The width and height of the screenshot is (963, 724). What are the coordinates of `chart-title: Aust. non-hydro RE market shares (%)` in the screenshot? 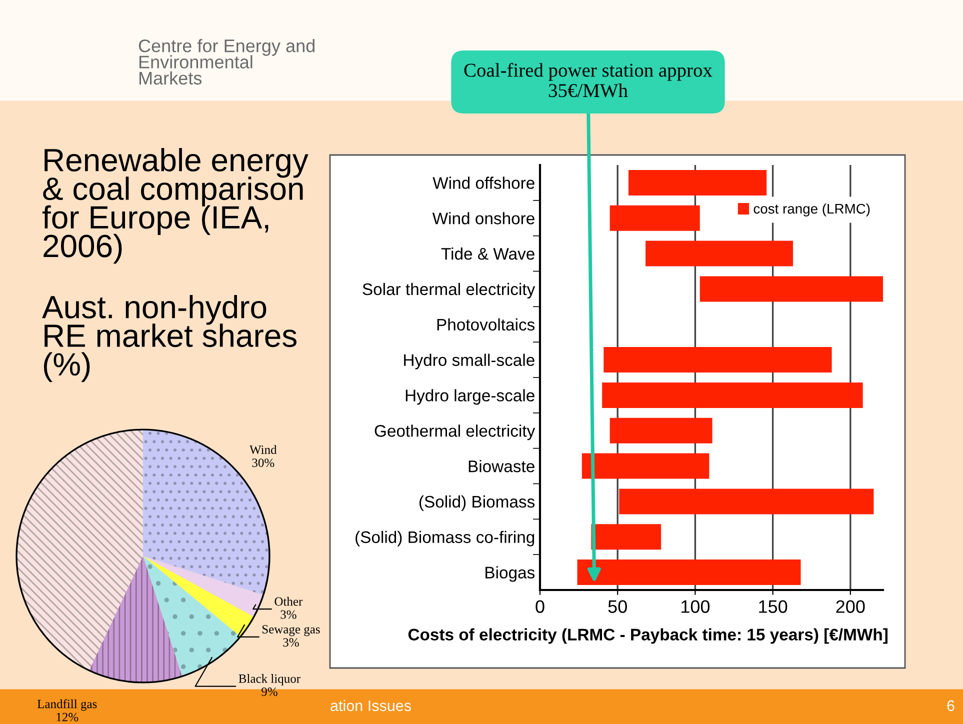 It's located at (169, 338).